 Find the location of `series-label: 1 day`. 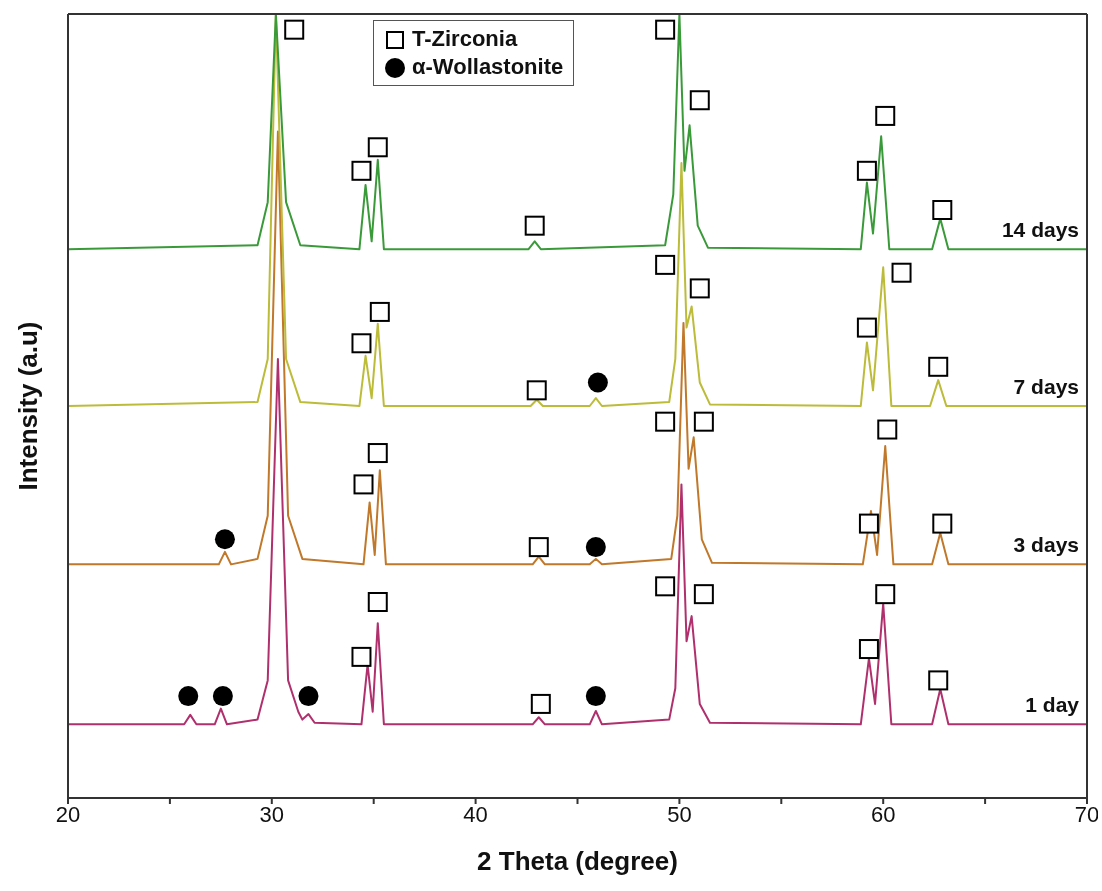

series-label: 1 day is located at coordinates (1052, 705).